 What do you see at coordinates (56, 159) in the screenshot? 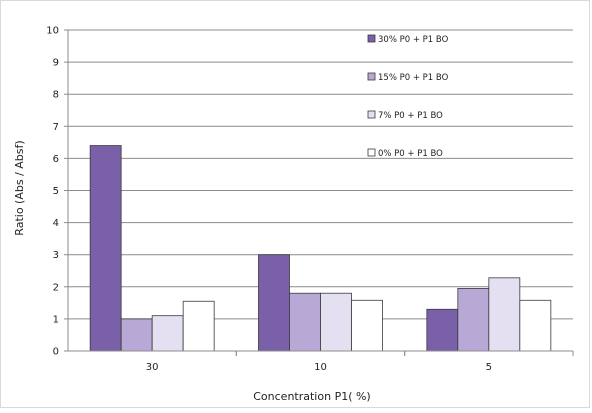
I see `y-tick-label: 6` at bounding box center [56, 159].